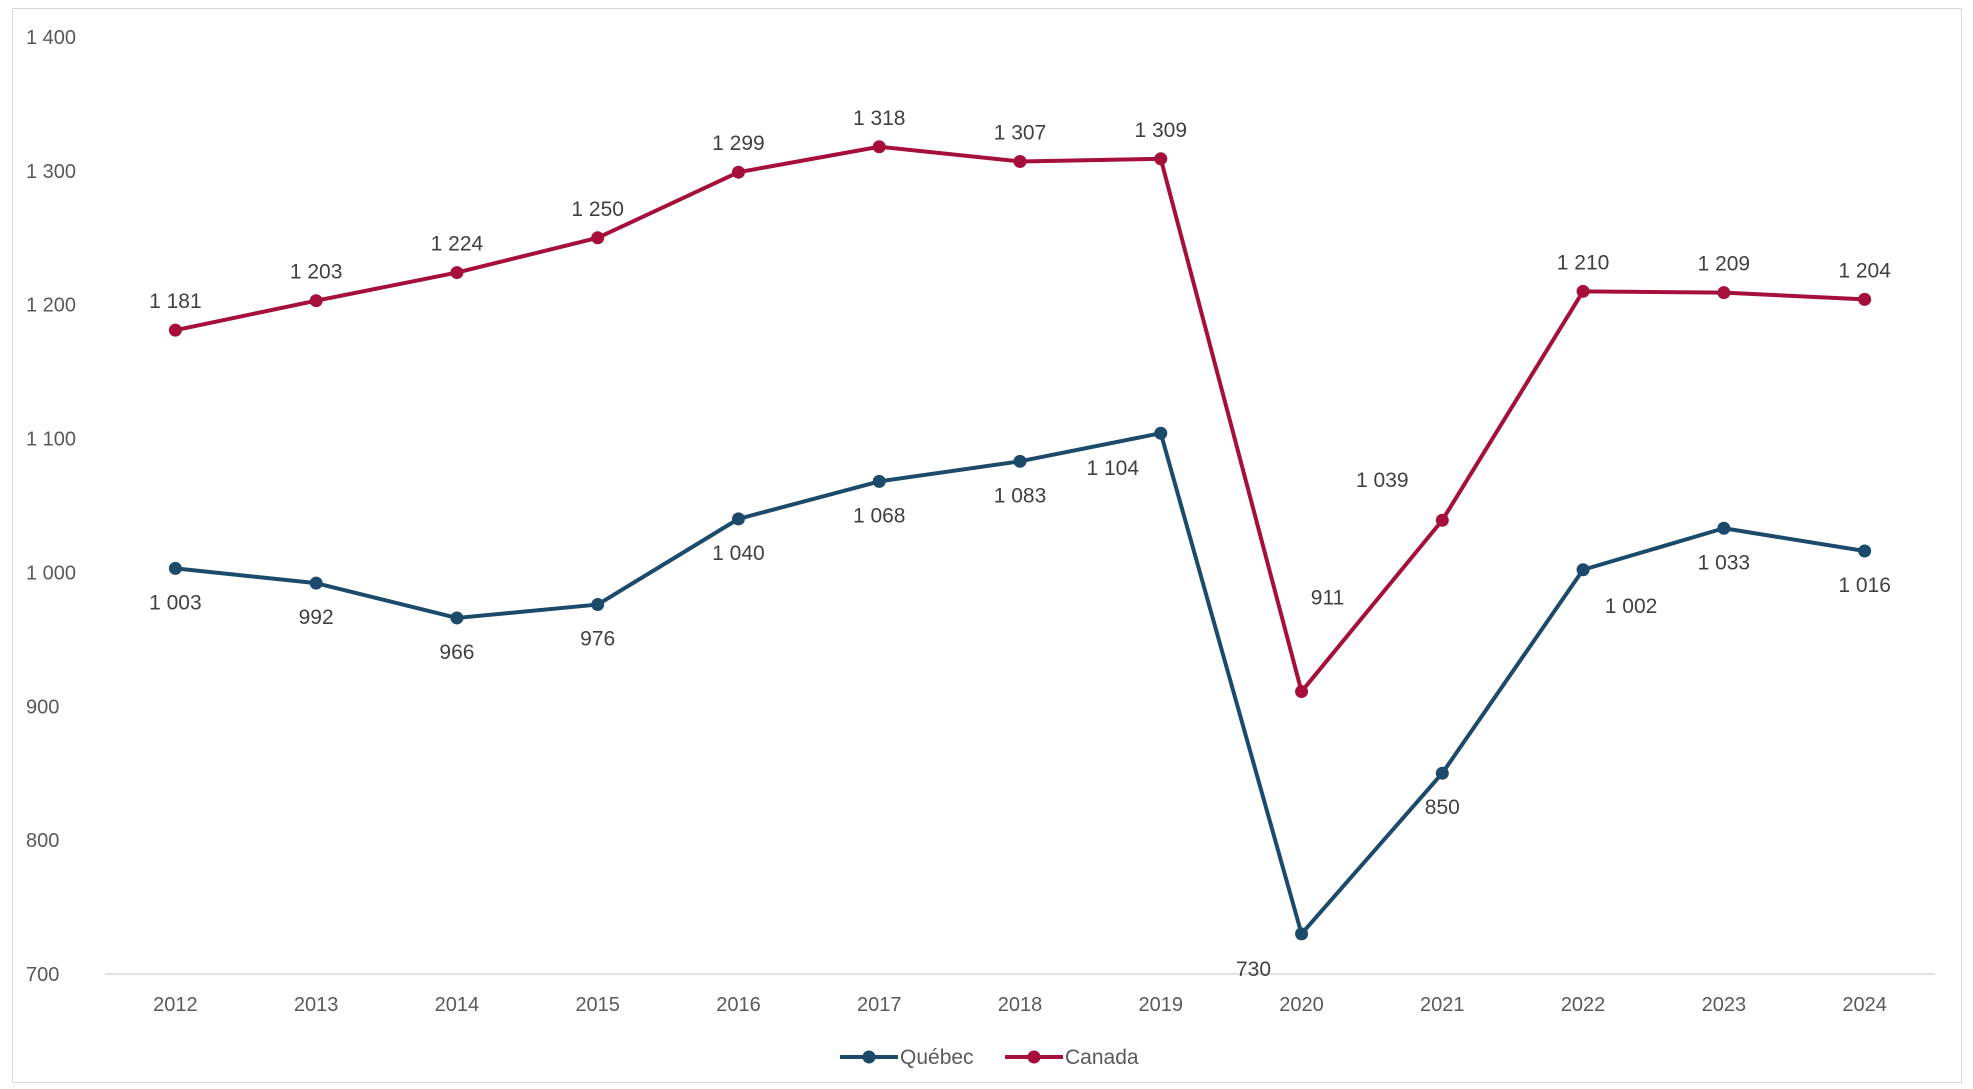  What do you see at coordinates (175, 602) in the screenshot?
I see `data-label-quebec: 1 003` at bounding box center [175, 602].